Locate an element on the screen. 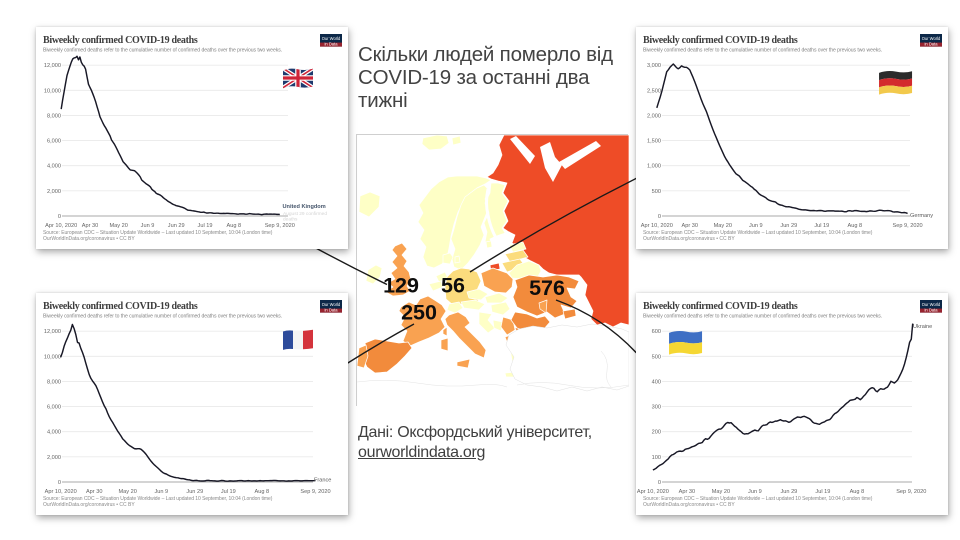  svg-text: 56 is located at coordinates (453, 286).